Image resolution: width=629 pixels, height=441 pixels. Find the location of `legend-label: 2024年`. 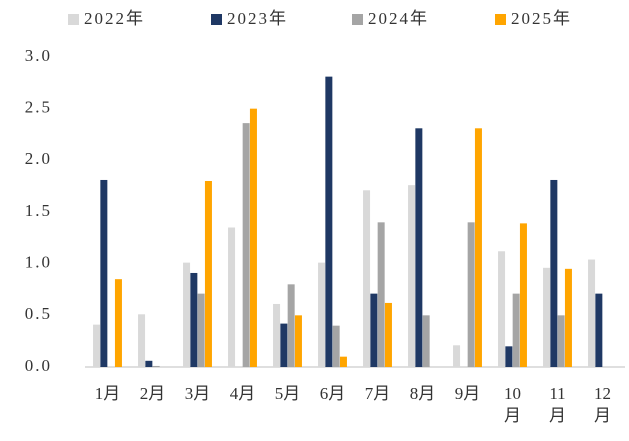

legend-label: 2024年 is located at coordinates (398, 18).